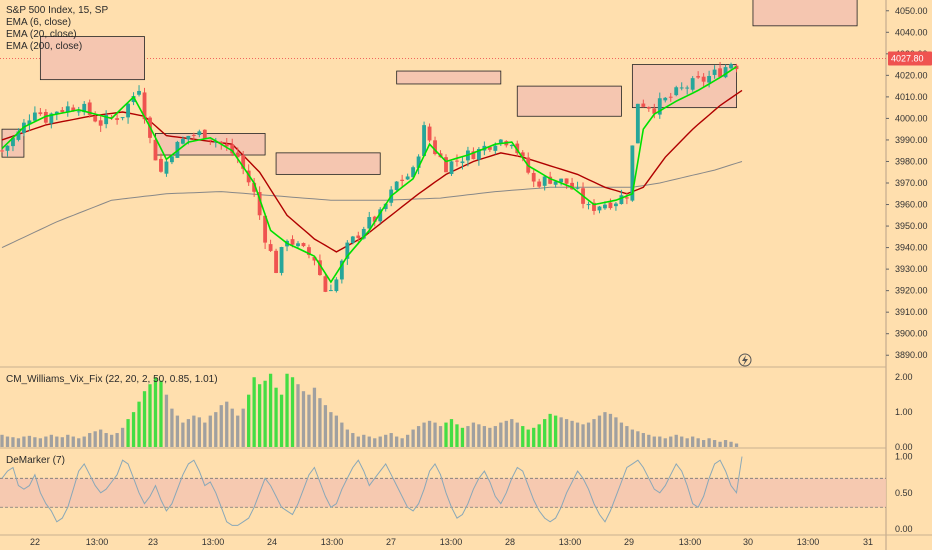 The width and height of the screenshot is (932, 550). What do you see at coordinates (911, 161) in the screenshot?
I see `price-tick-label: 3980.00` at bounding box center [911, 161].